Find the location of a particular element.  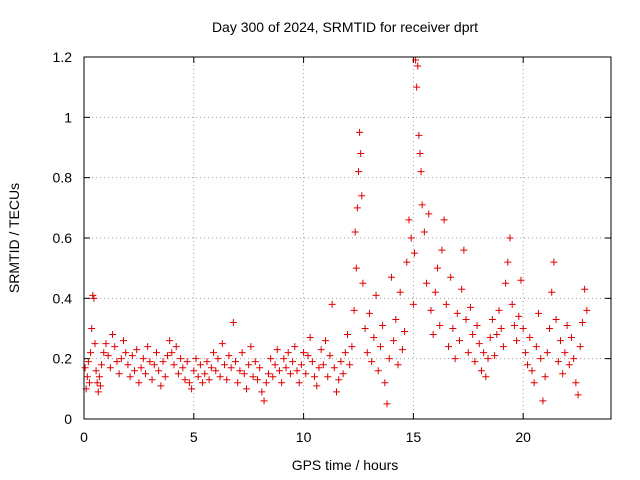

y-tick-label: 0.6 is located at coordinates (63, 238).